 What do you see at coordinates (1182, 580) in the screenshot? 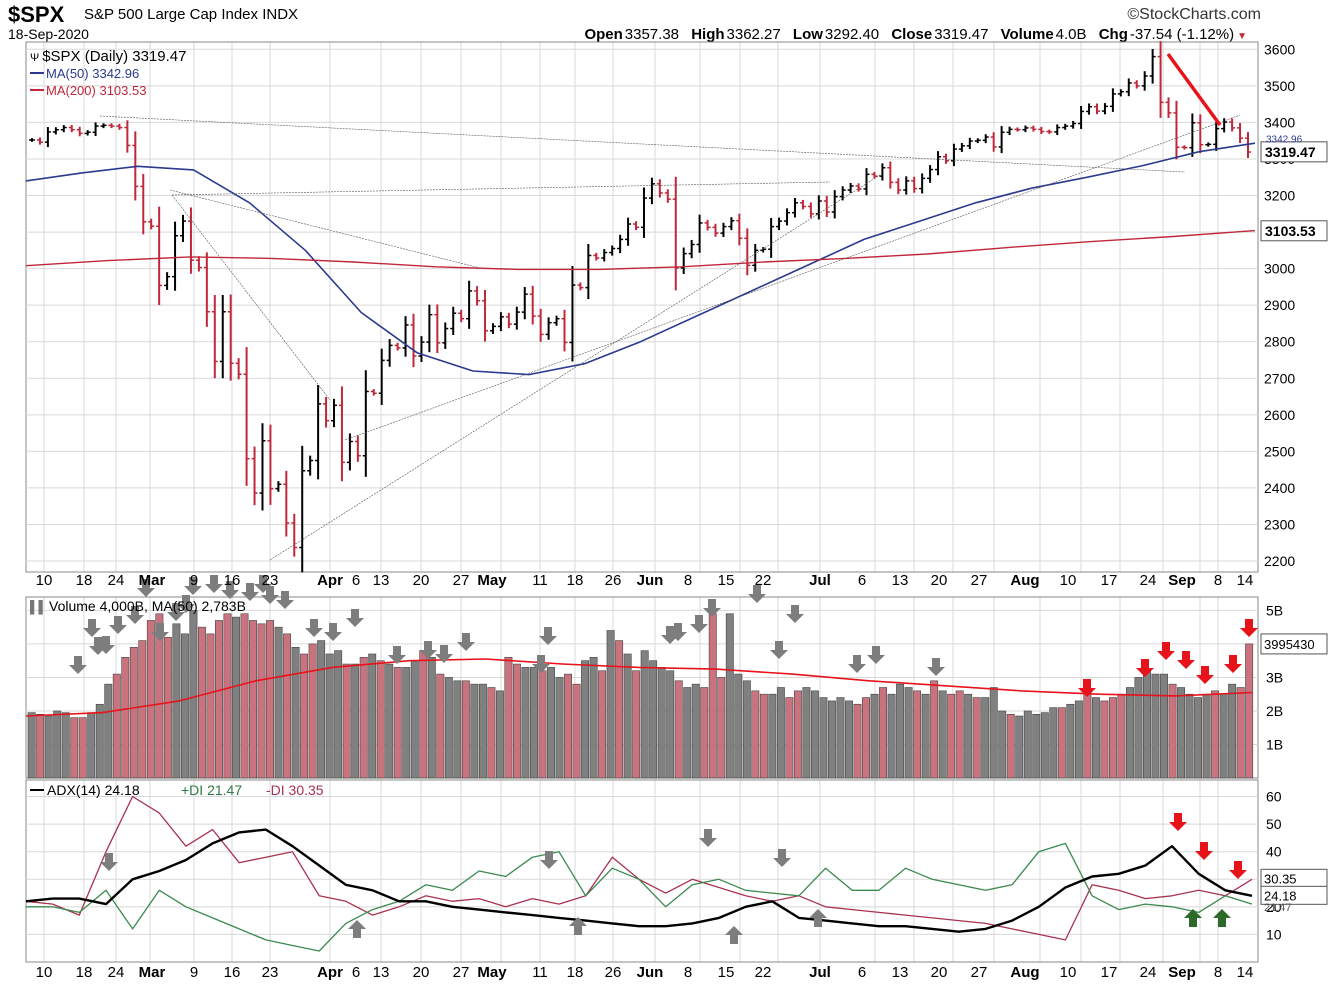
I see `x-tick-label: Sep` at bounding box center [1182, 580].